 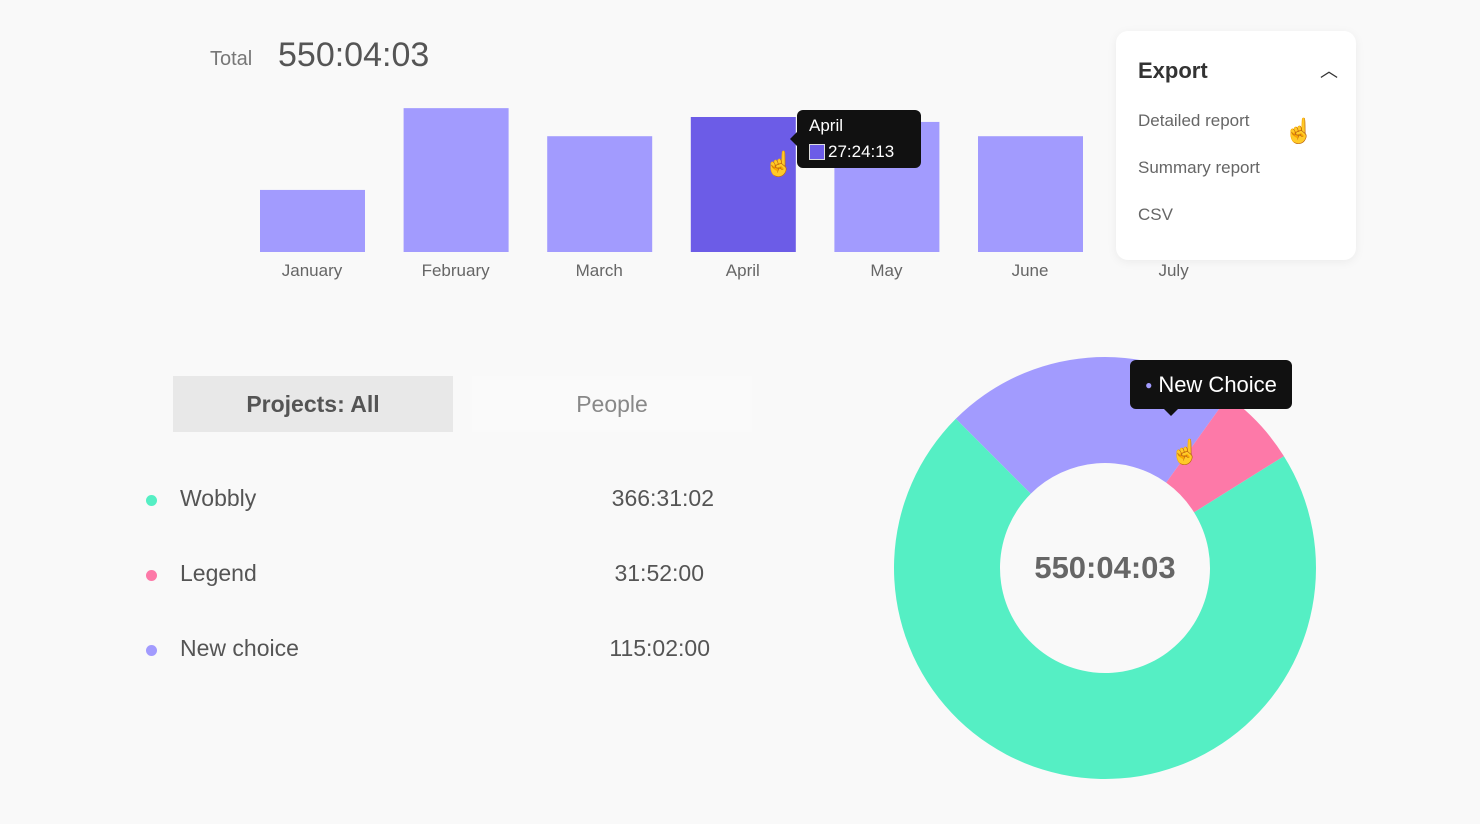 I want to click on chevron-up-icon: ︿, so click(x=1329, y=71).